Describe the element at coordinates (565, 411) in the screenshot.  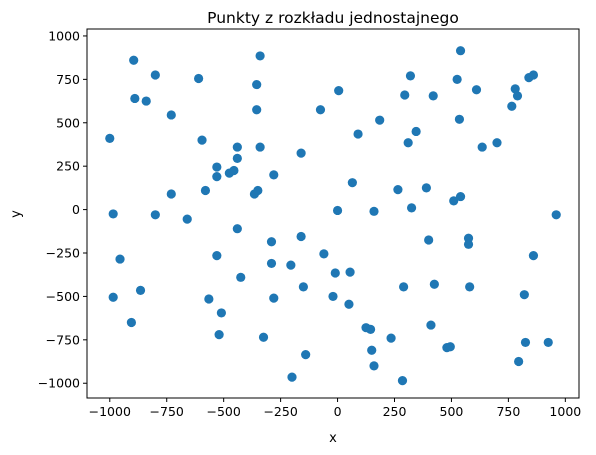
I see `x-tick-label-8: 1000` at that location.